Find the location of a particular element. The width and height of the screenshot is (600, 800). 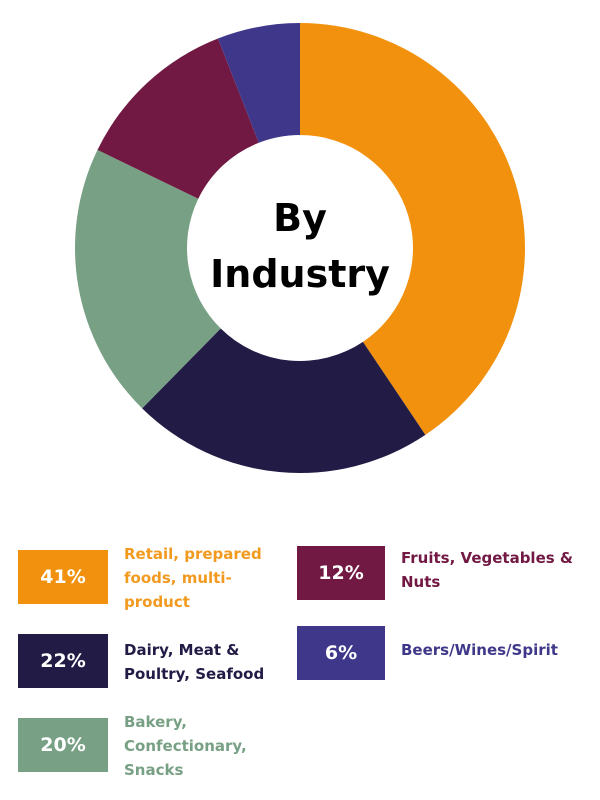

title-line-2: Industry is located at coordinates (300, 274).